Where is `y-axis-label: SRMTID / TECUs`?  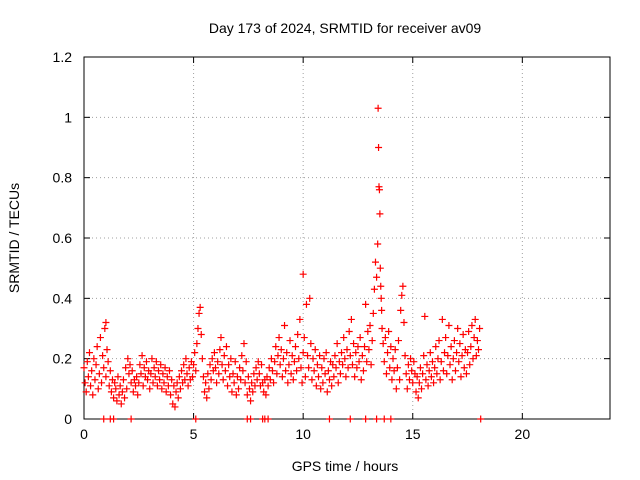
y-axis-label: SRMTID / TECUs is located at coordinates (14, 238).